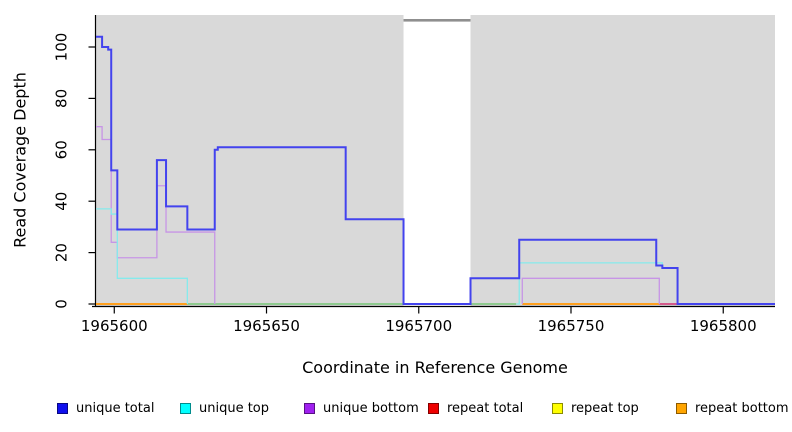 The height and width of the screenshot is (432, 792). Describe the element at coordinates (20, 160) in the screenshot. I see `y-axis-title: Read Coverage Depth` at that location.